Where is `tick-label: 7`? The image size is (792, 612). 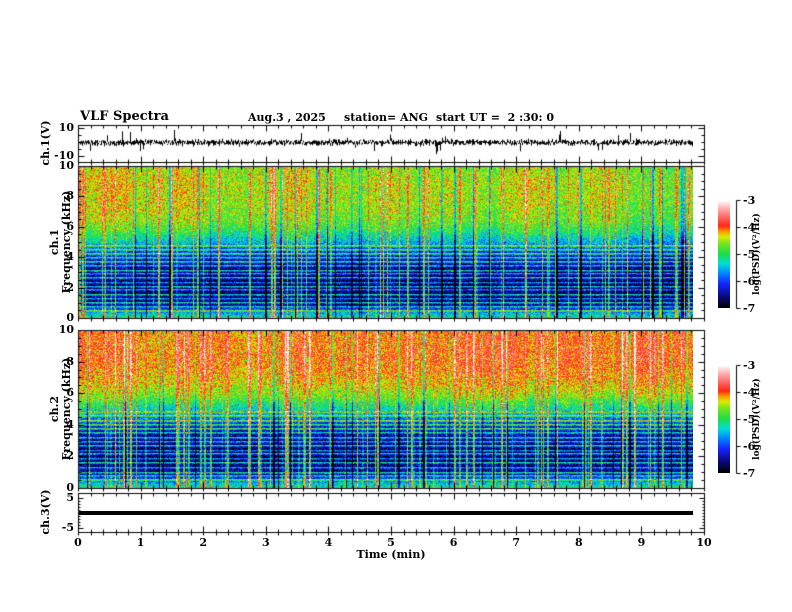 tick-label: 7 is located at coordinates (516, 542).